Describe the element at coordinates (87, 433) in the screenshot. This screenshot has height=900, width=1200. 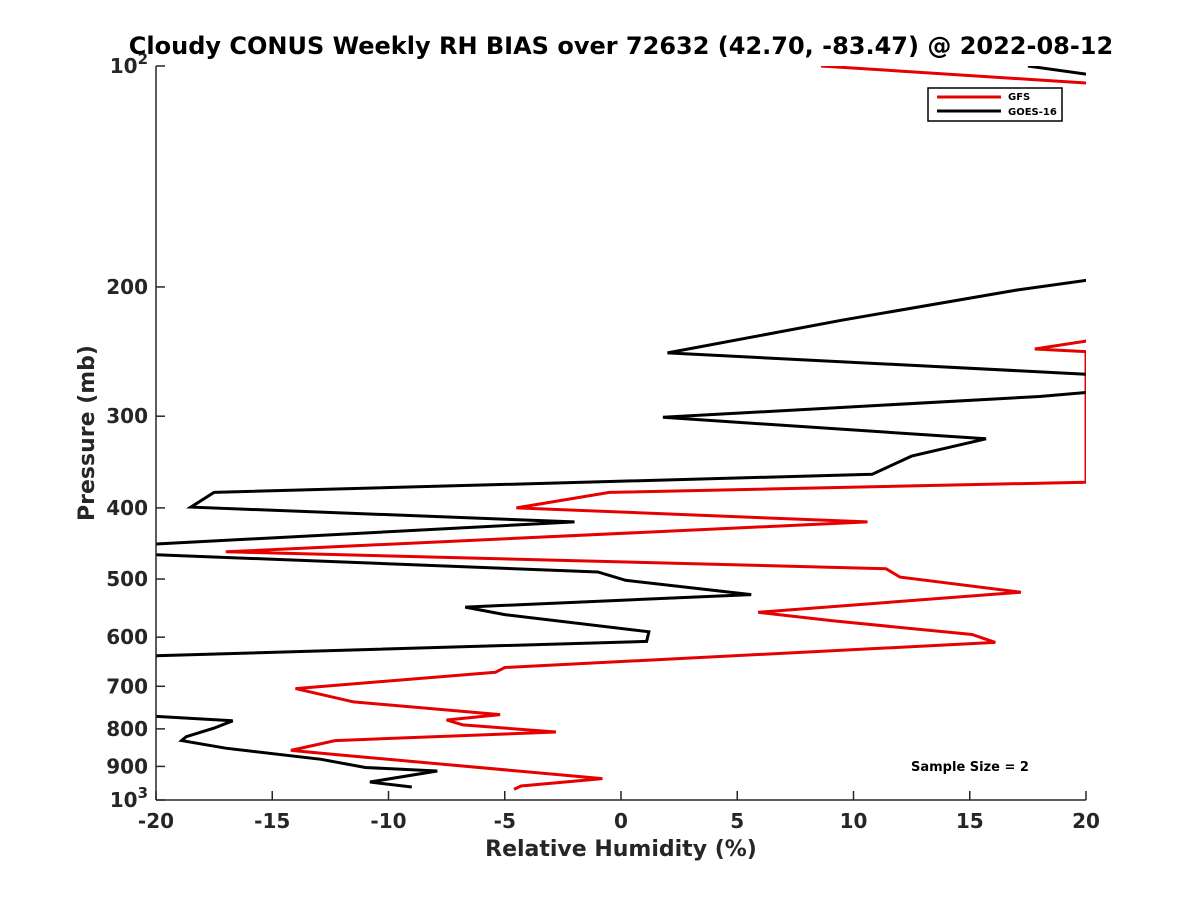
I see `y-axis-label: Pressure (mb)` at that location.